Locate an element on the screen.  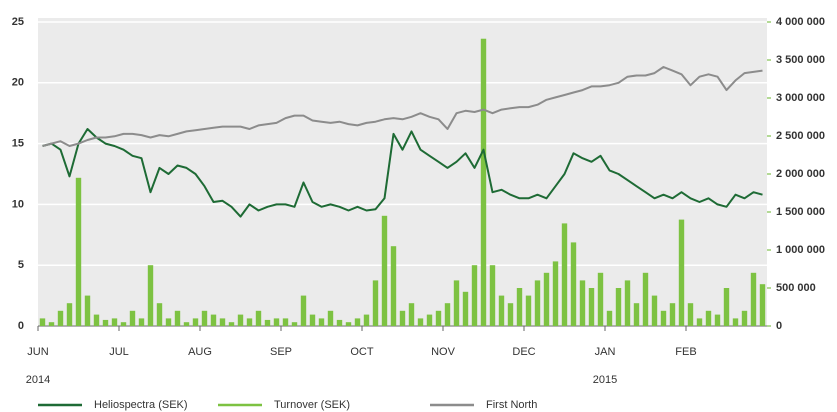
y-tick-label: 20 is located at coordinates (18, 83).